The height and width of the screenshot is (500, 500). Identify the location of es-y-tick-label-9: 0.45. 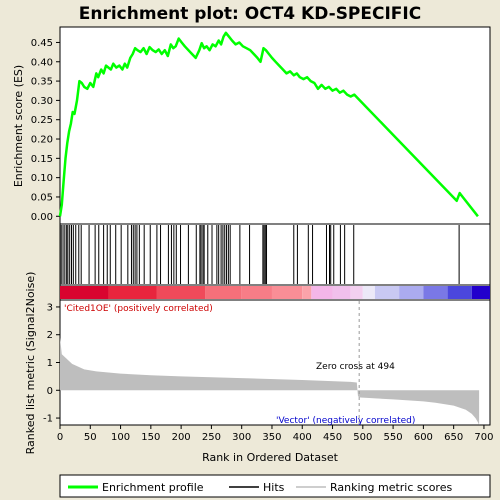
(42, 43).